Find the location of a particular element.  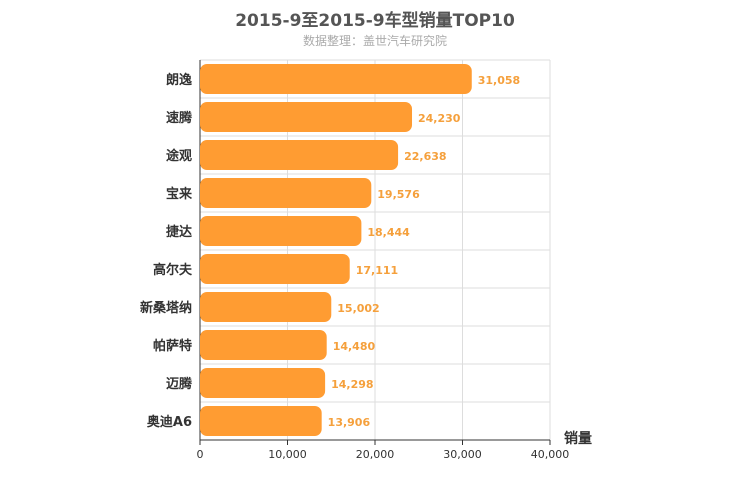

data-label: 19,576 is located at coordinates (398, 194).